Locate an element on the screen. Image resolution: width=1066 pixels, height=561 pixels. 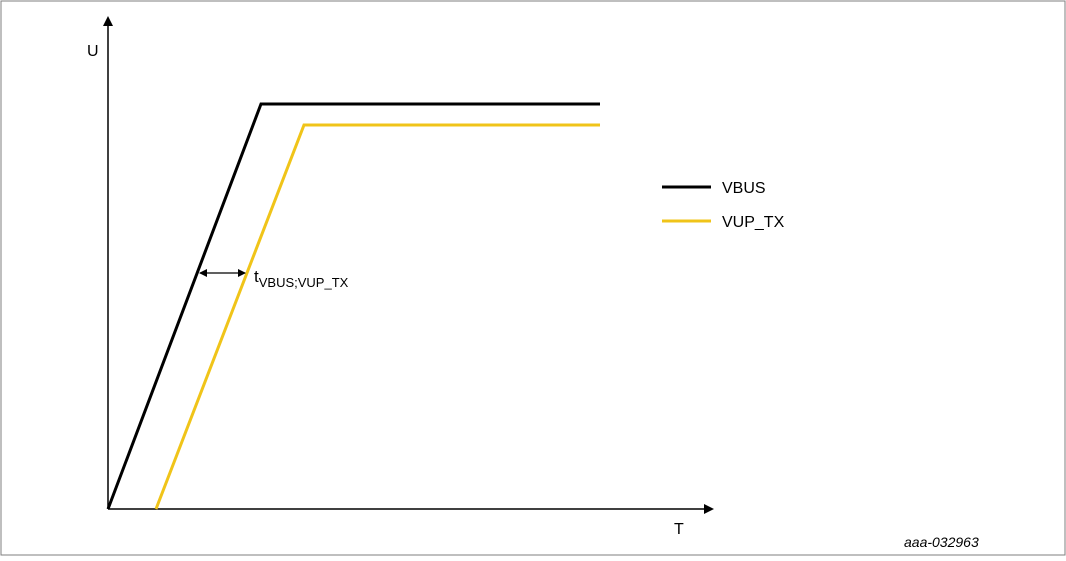
legend-vbus-label: VBUS is located at coordinates (744, 188).